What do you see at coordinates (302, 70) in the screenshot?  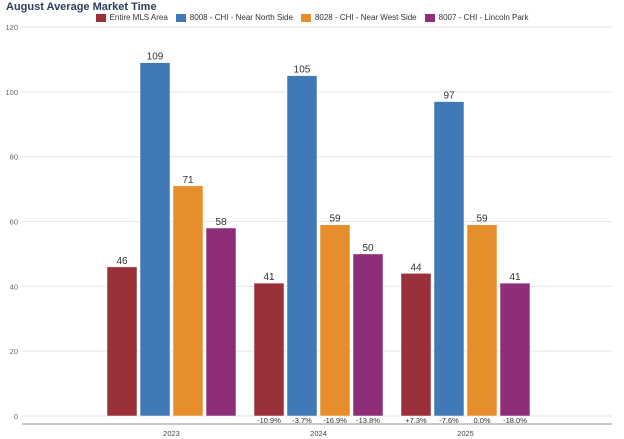 I see `bar-value-label: 105` at bounding box center [302, 70].